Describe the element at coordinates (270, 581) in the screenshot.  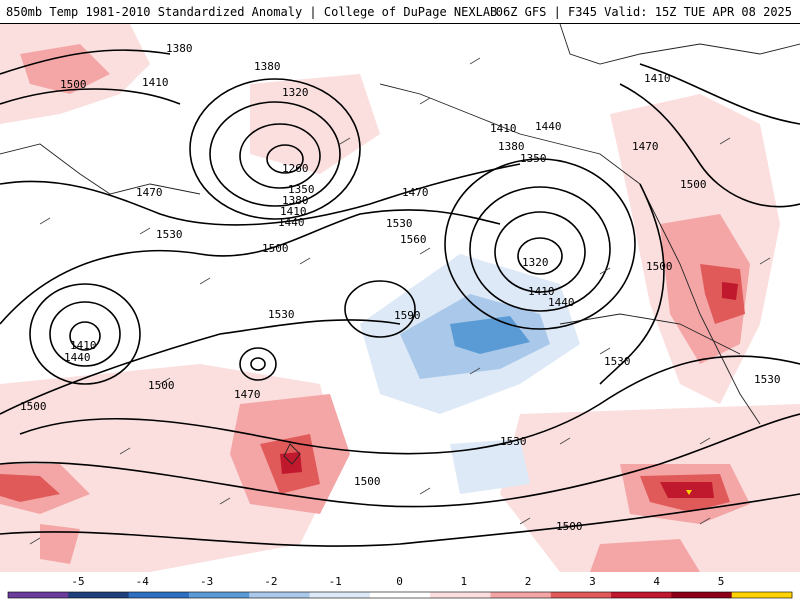
I see `legend-tick-label: -2` at that location.